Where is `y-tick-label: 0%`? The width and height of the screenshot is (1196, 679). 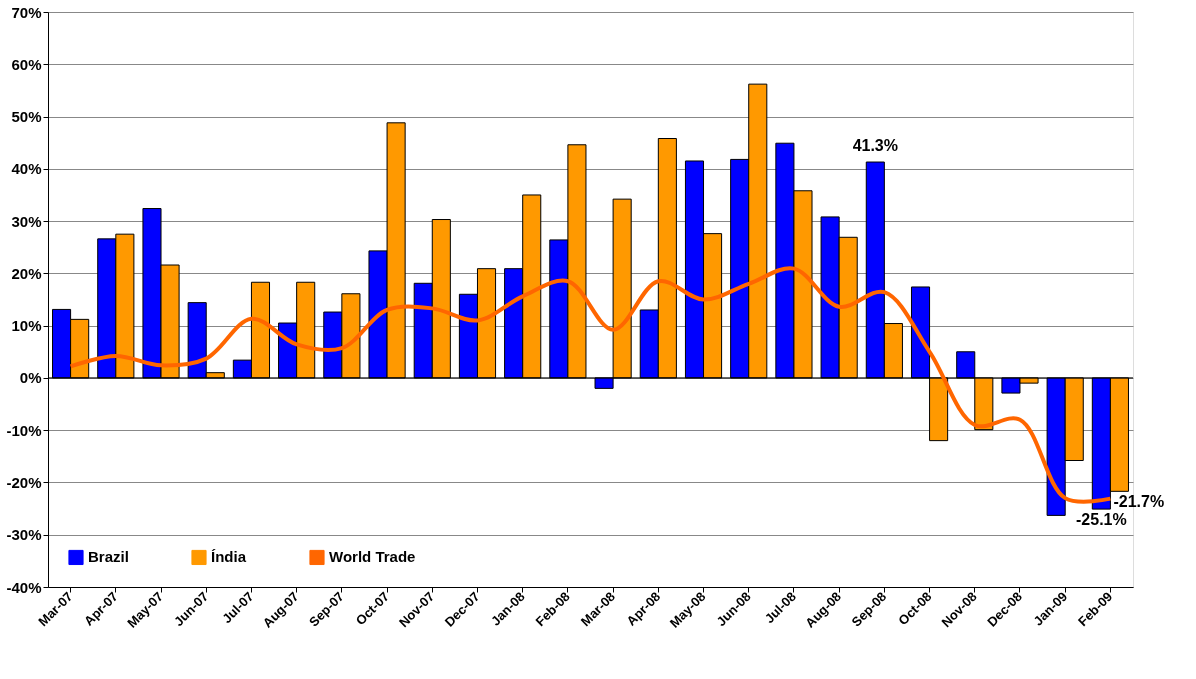
y-tick-label: 0% is located at coordinates (30, 378).